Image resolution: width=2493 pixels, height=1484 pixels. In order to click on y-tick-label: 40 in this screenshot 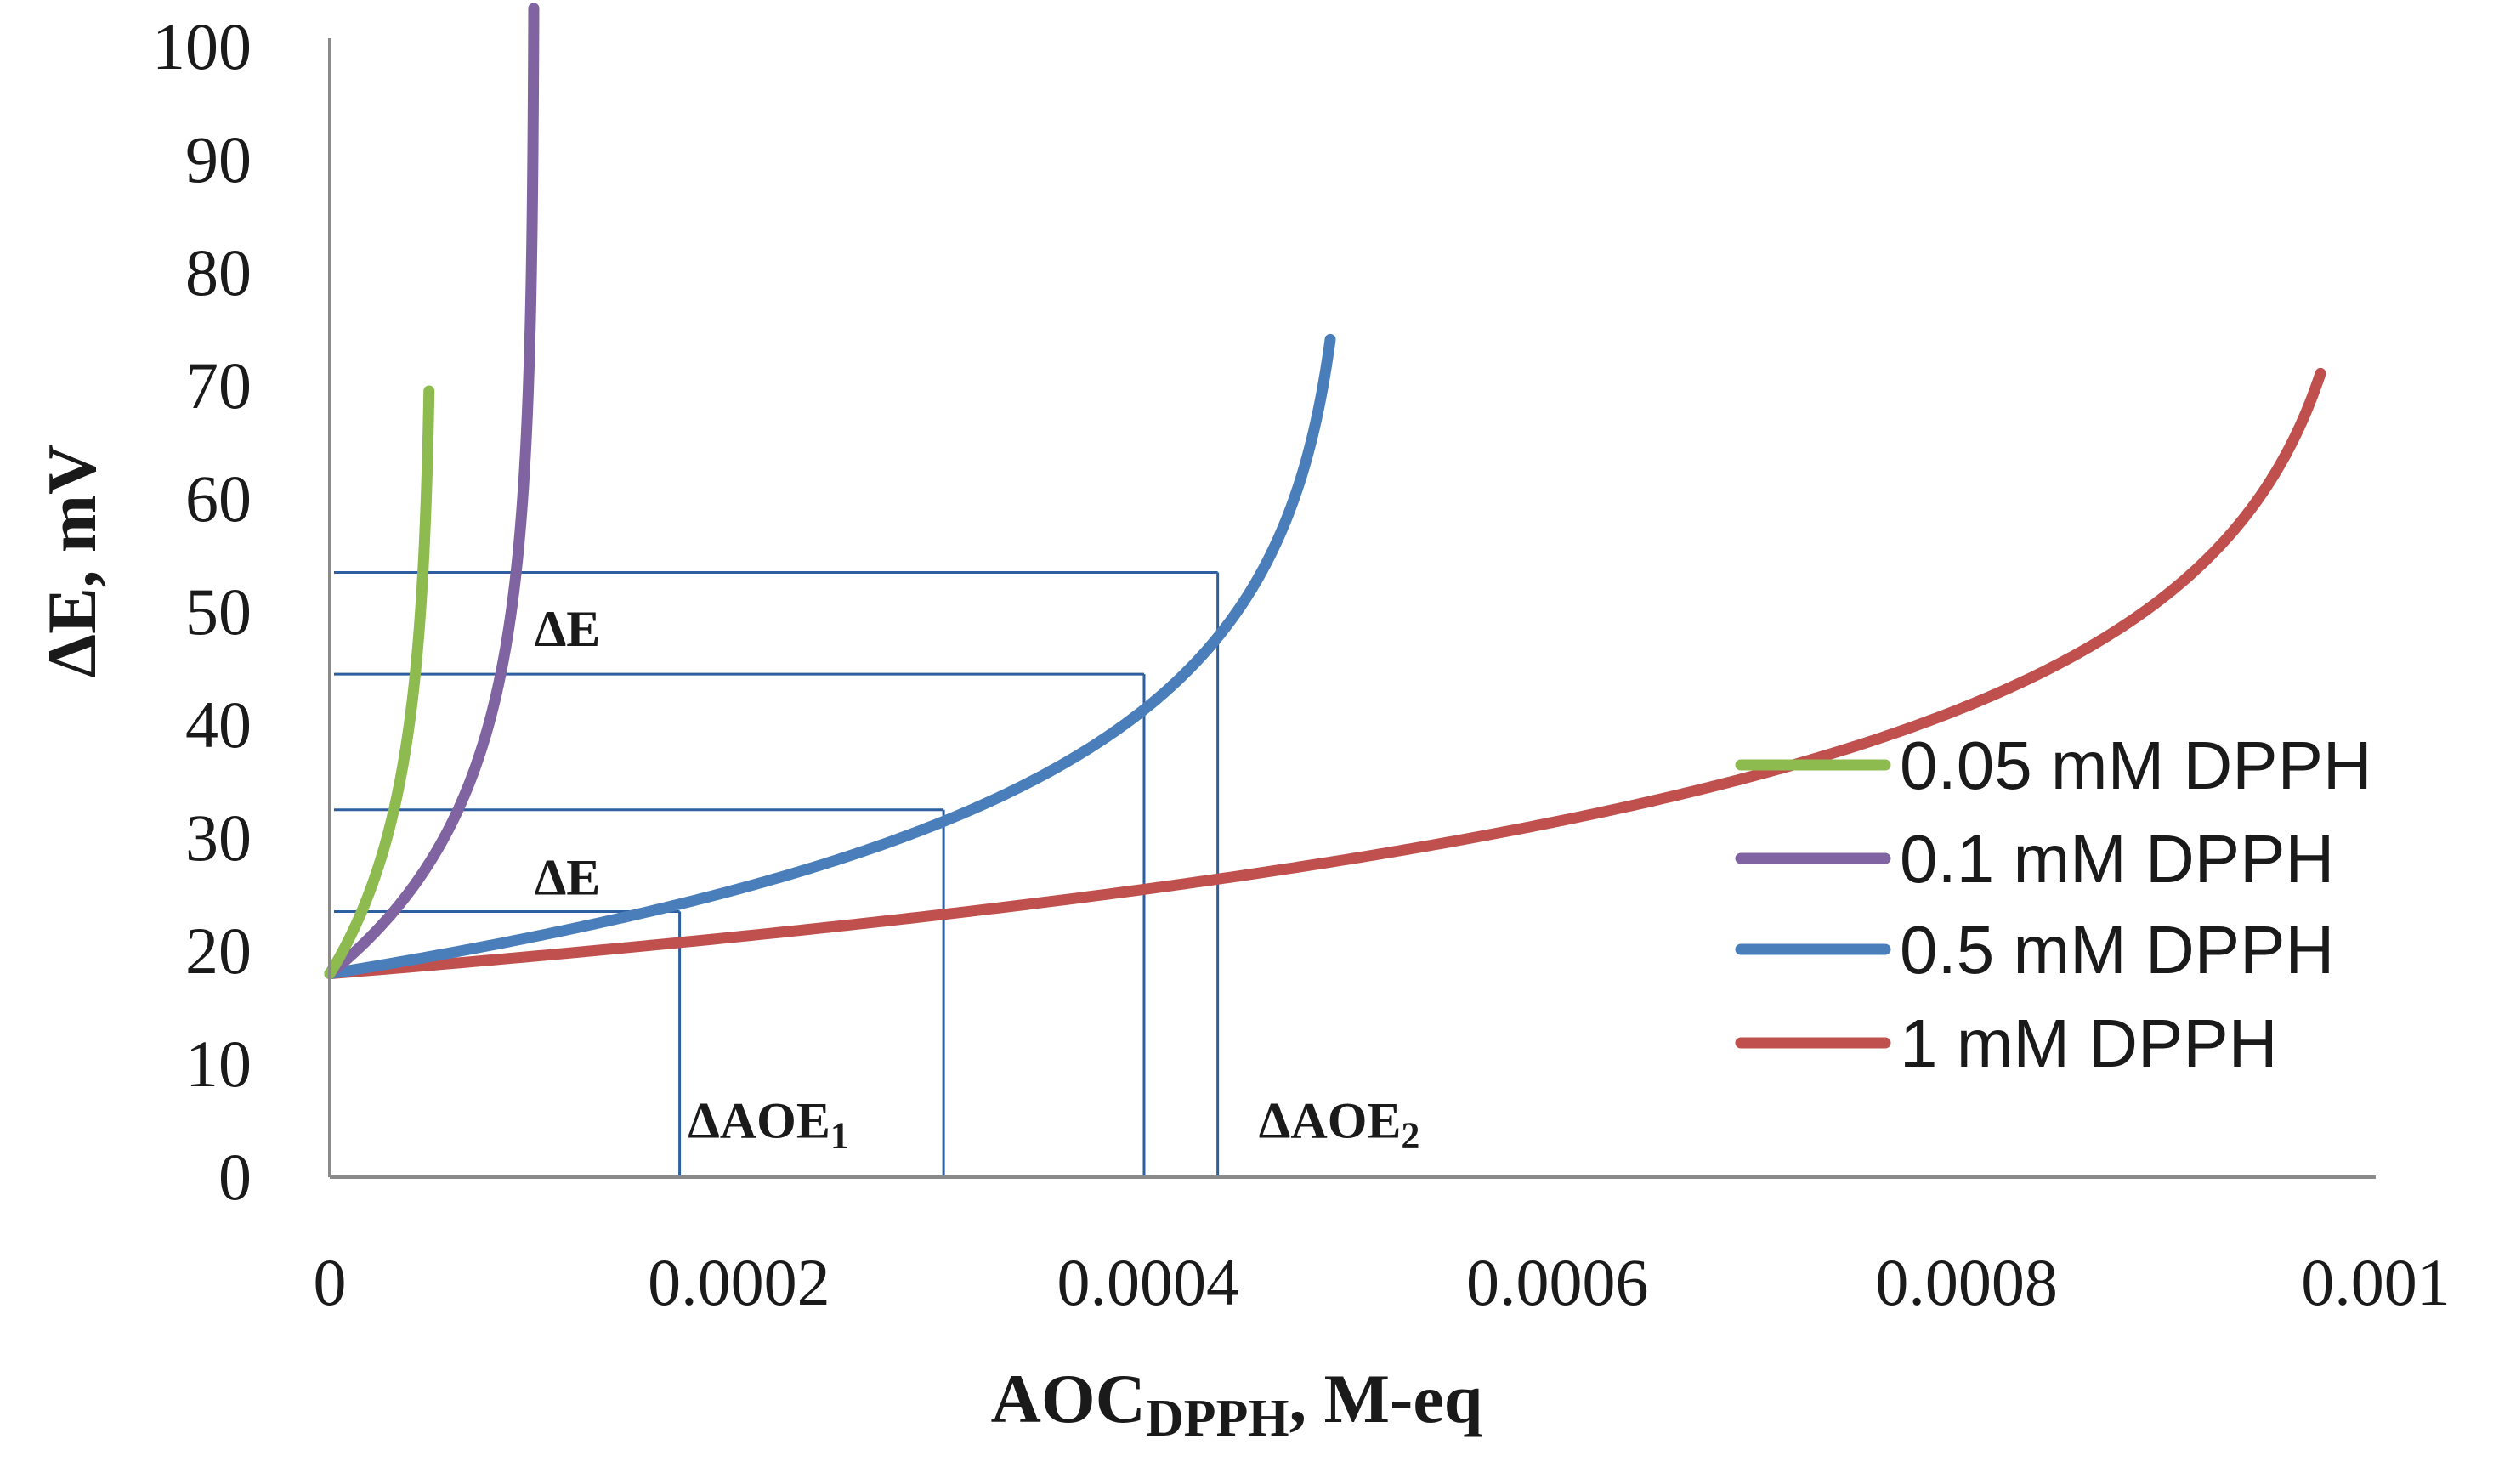, I will do `click(218, 725)`.